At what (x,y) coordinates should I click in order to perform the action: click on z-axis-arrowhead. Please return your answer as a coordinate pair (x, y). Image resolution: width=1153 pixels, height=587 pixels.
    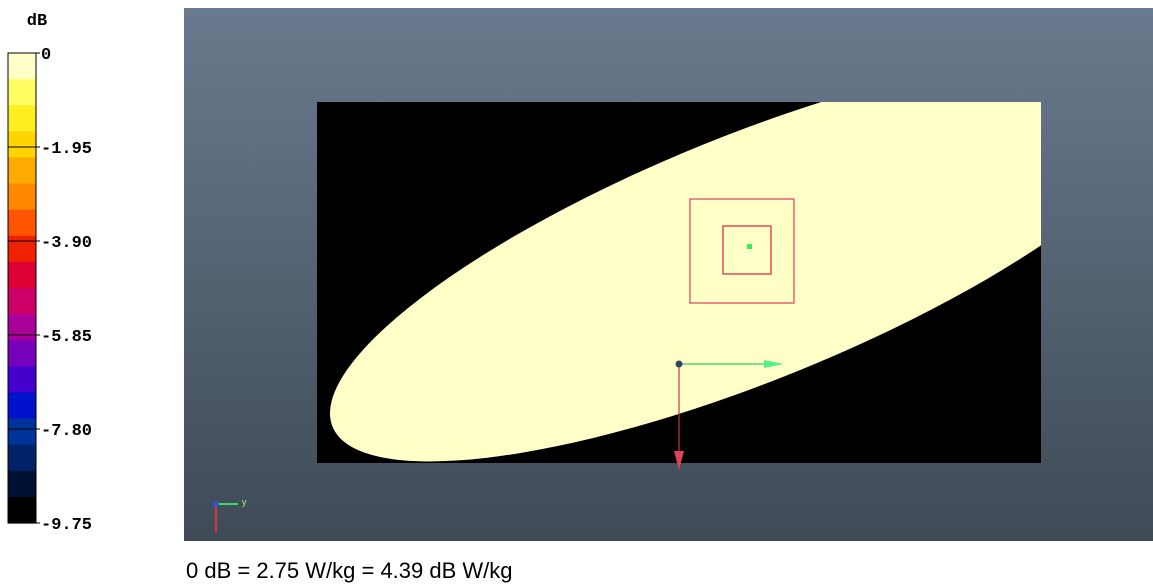
    Looking at the image, I should click on (679, 460).